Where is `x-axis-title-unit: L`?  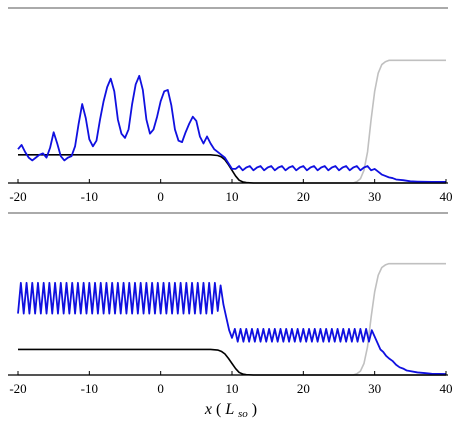
x-axis-title-unit: L is located at coordinates (229, 409).